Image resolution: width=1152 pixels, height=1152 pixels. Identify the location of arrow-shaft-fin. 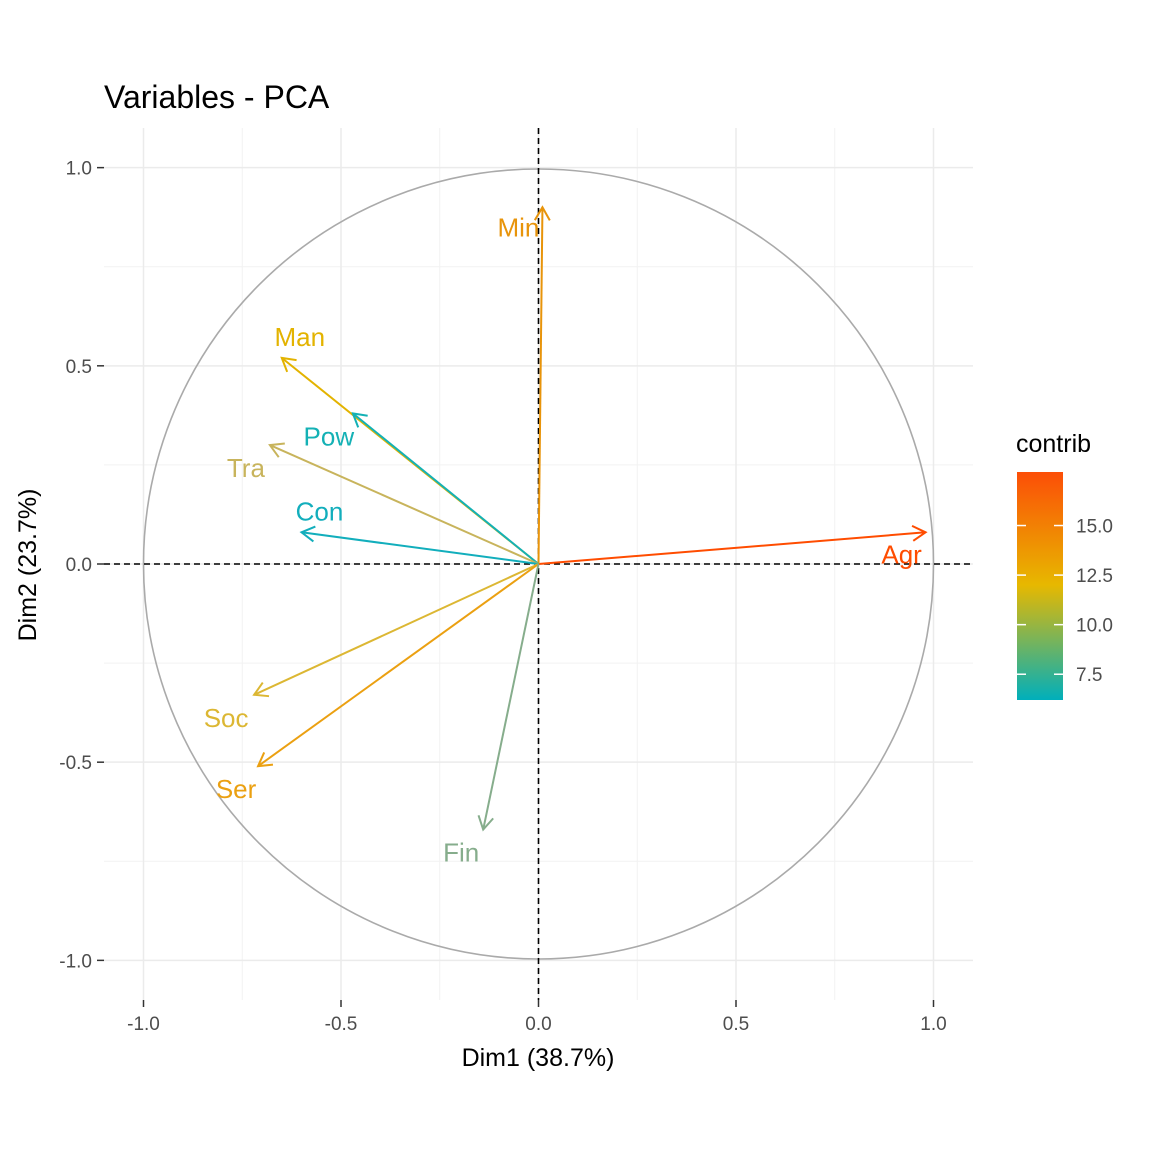
(511, 696).